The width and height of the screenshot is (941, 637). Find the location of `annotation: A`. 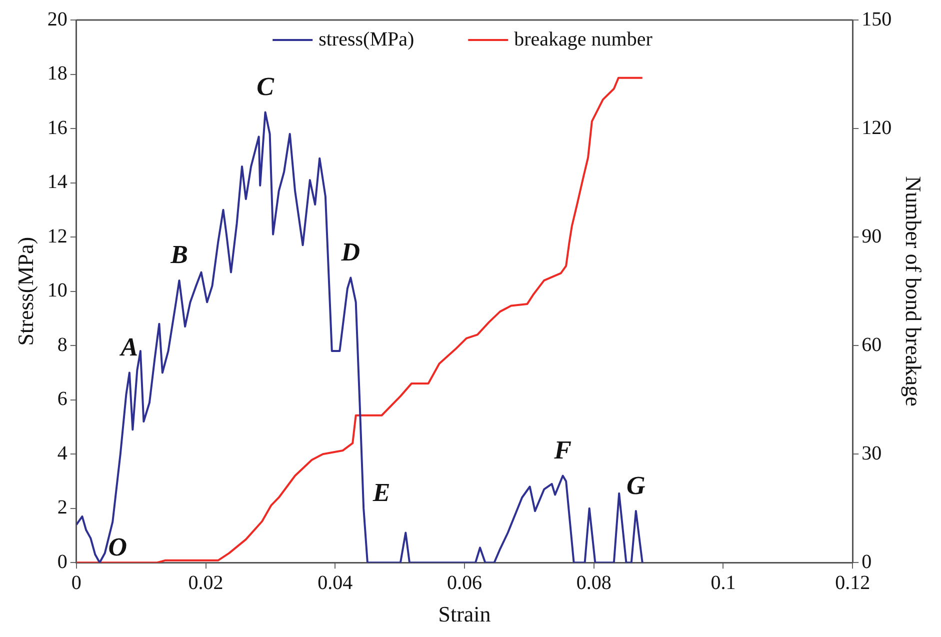

annotation: A is located at coordinates (128, 347).